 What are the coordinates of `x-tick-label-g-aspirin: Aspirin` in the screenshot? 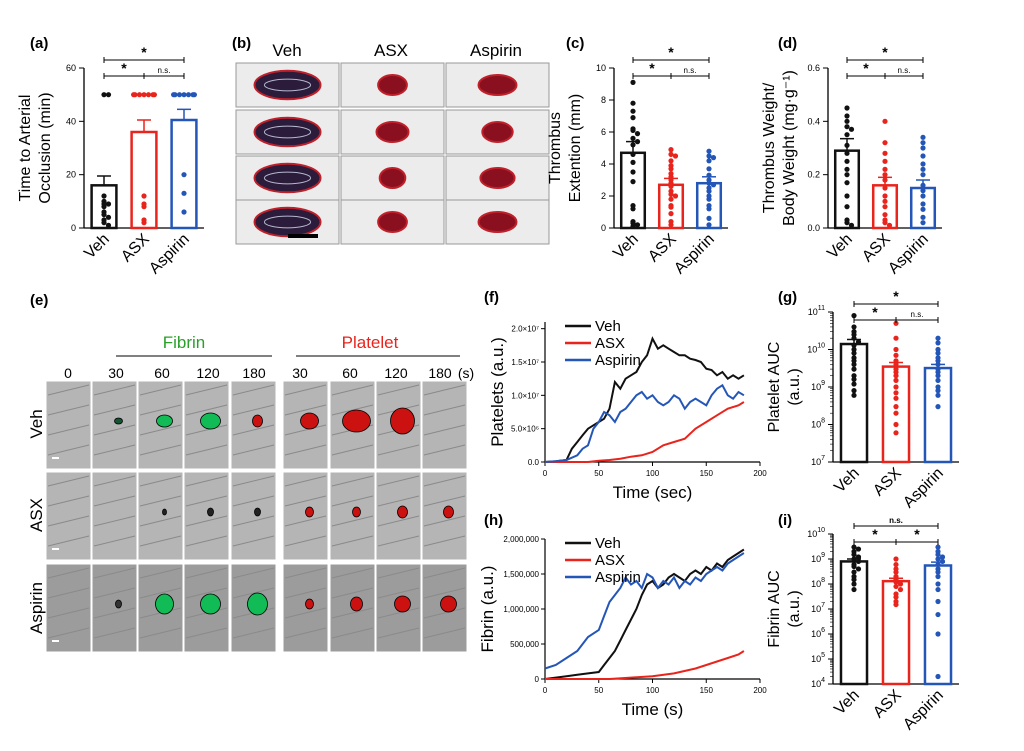 It's located at (923, 488).